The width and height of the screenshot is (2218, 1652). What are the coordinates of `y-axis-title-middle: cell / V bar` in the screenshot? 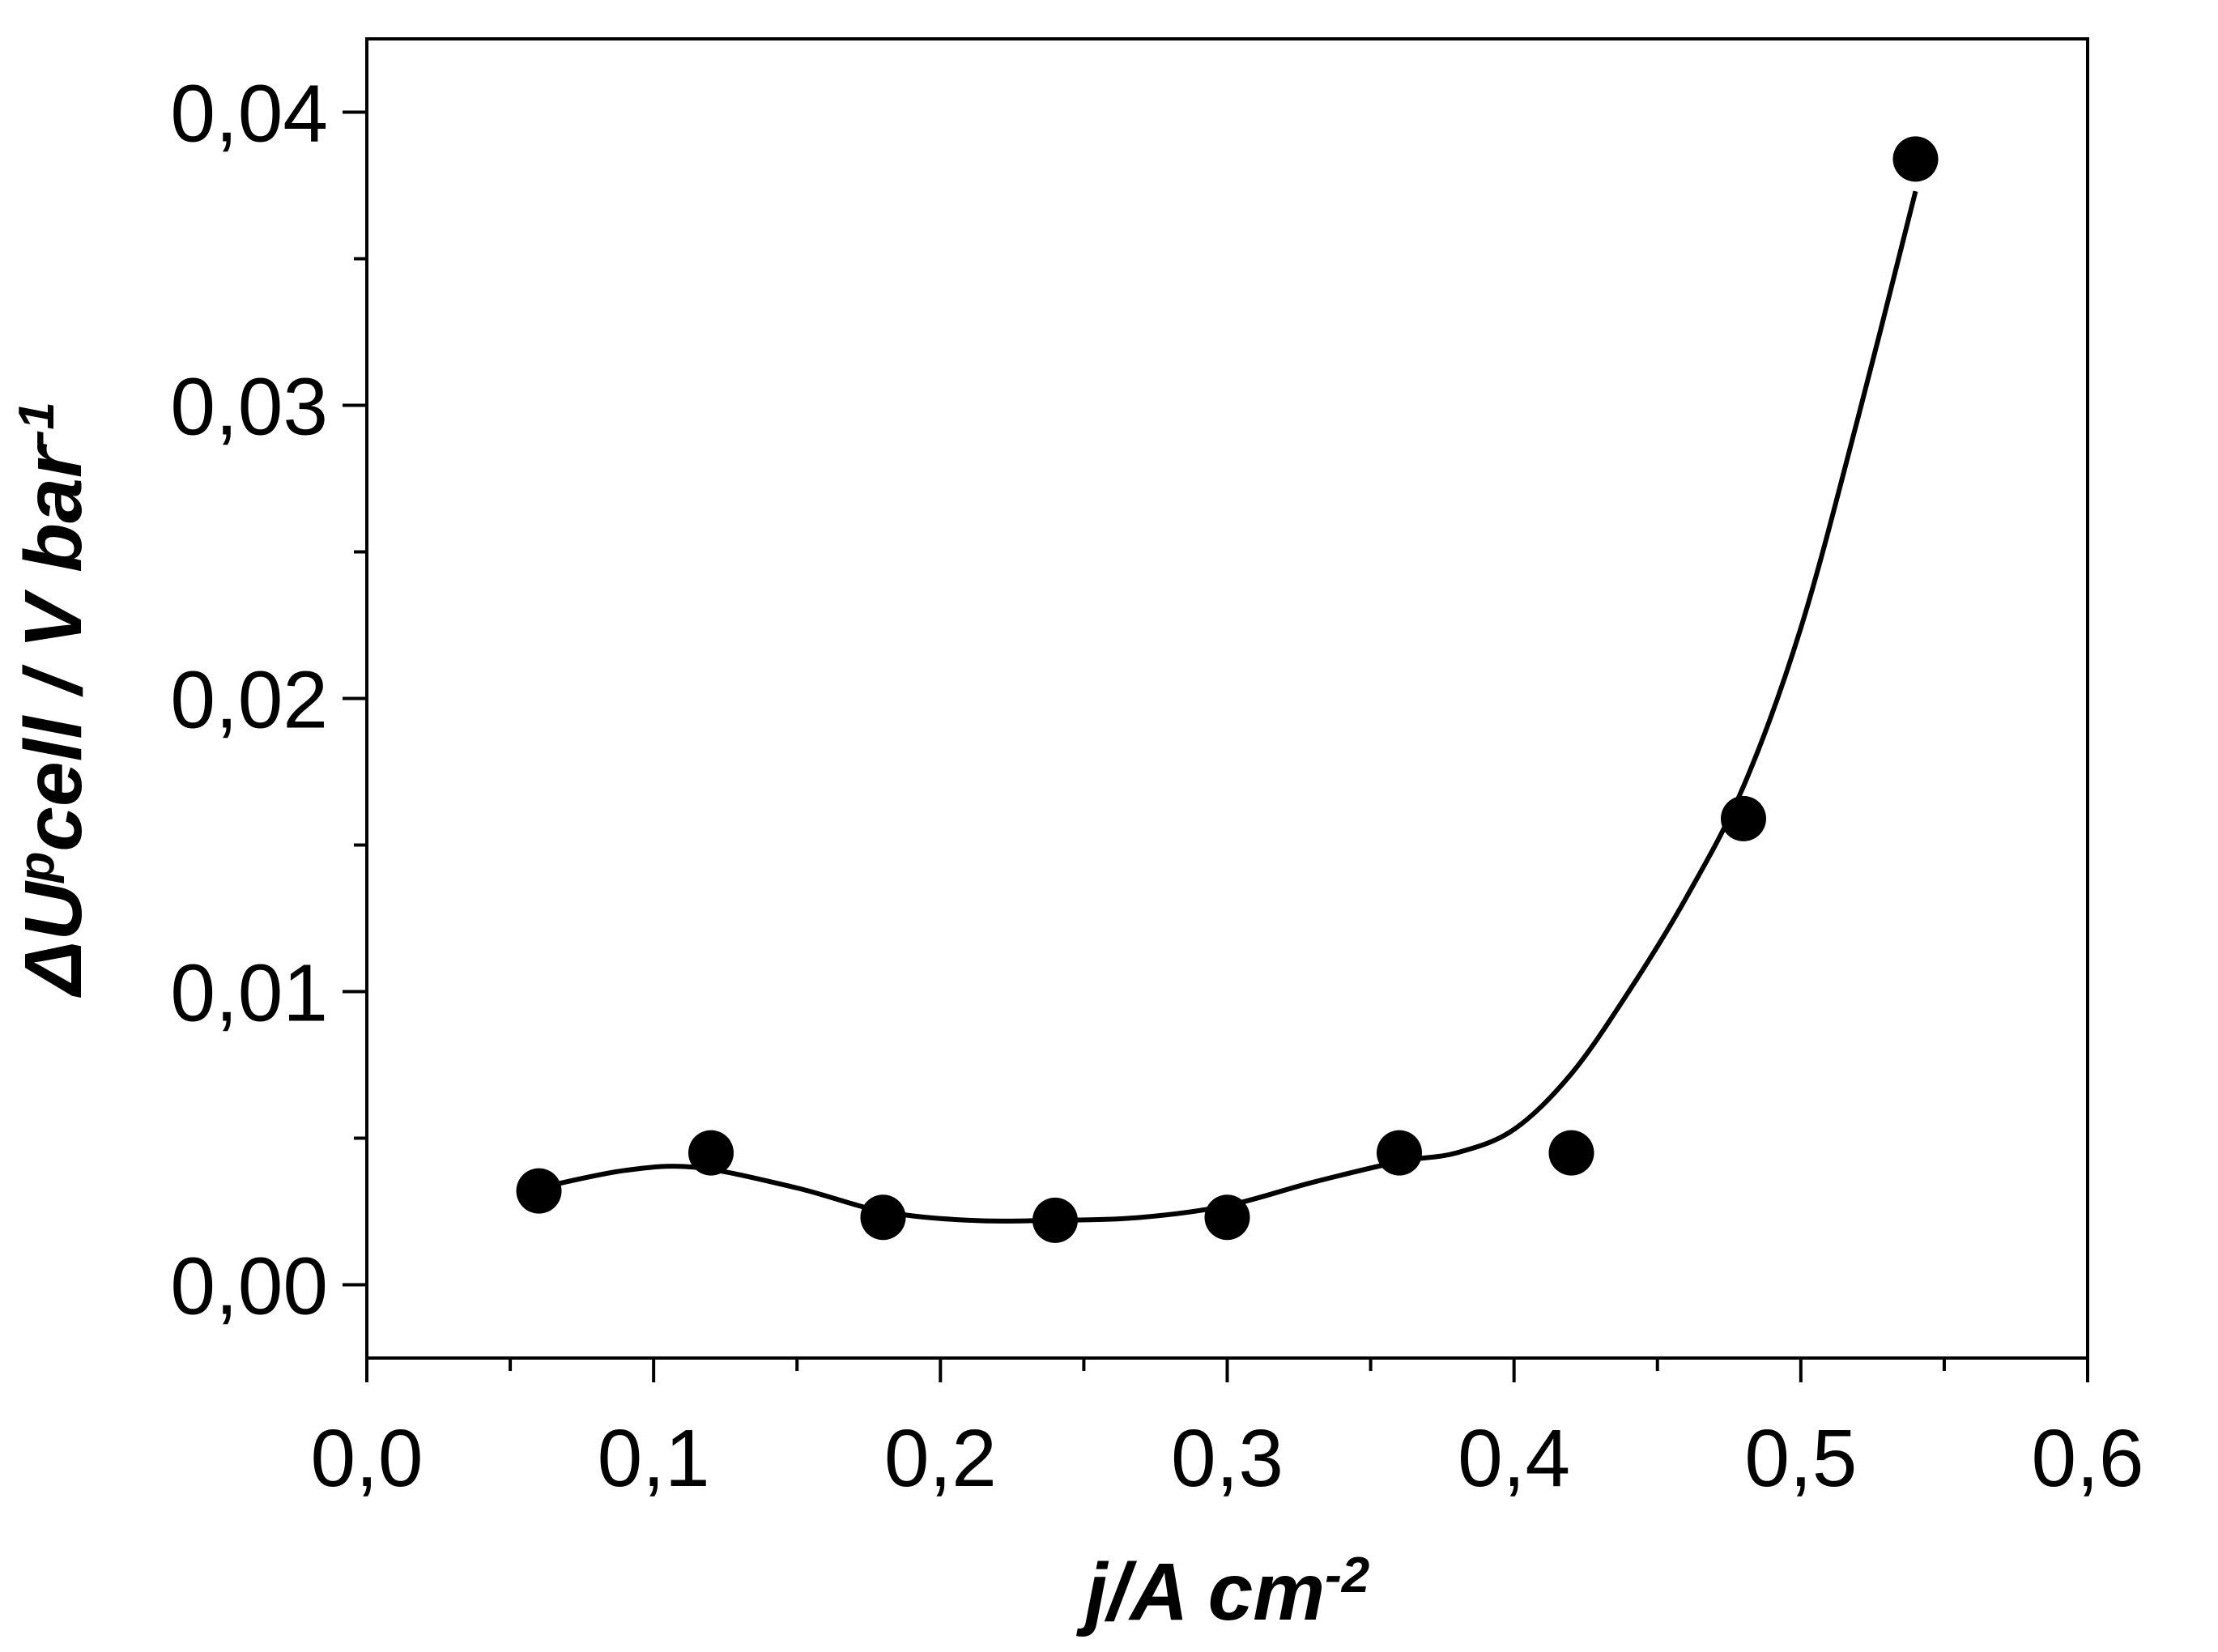 It's located at (53, 646).